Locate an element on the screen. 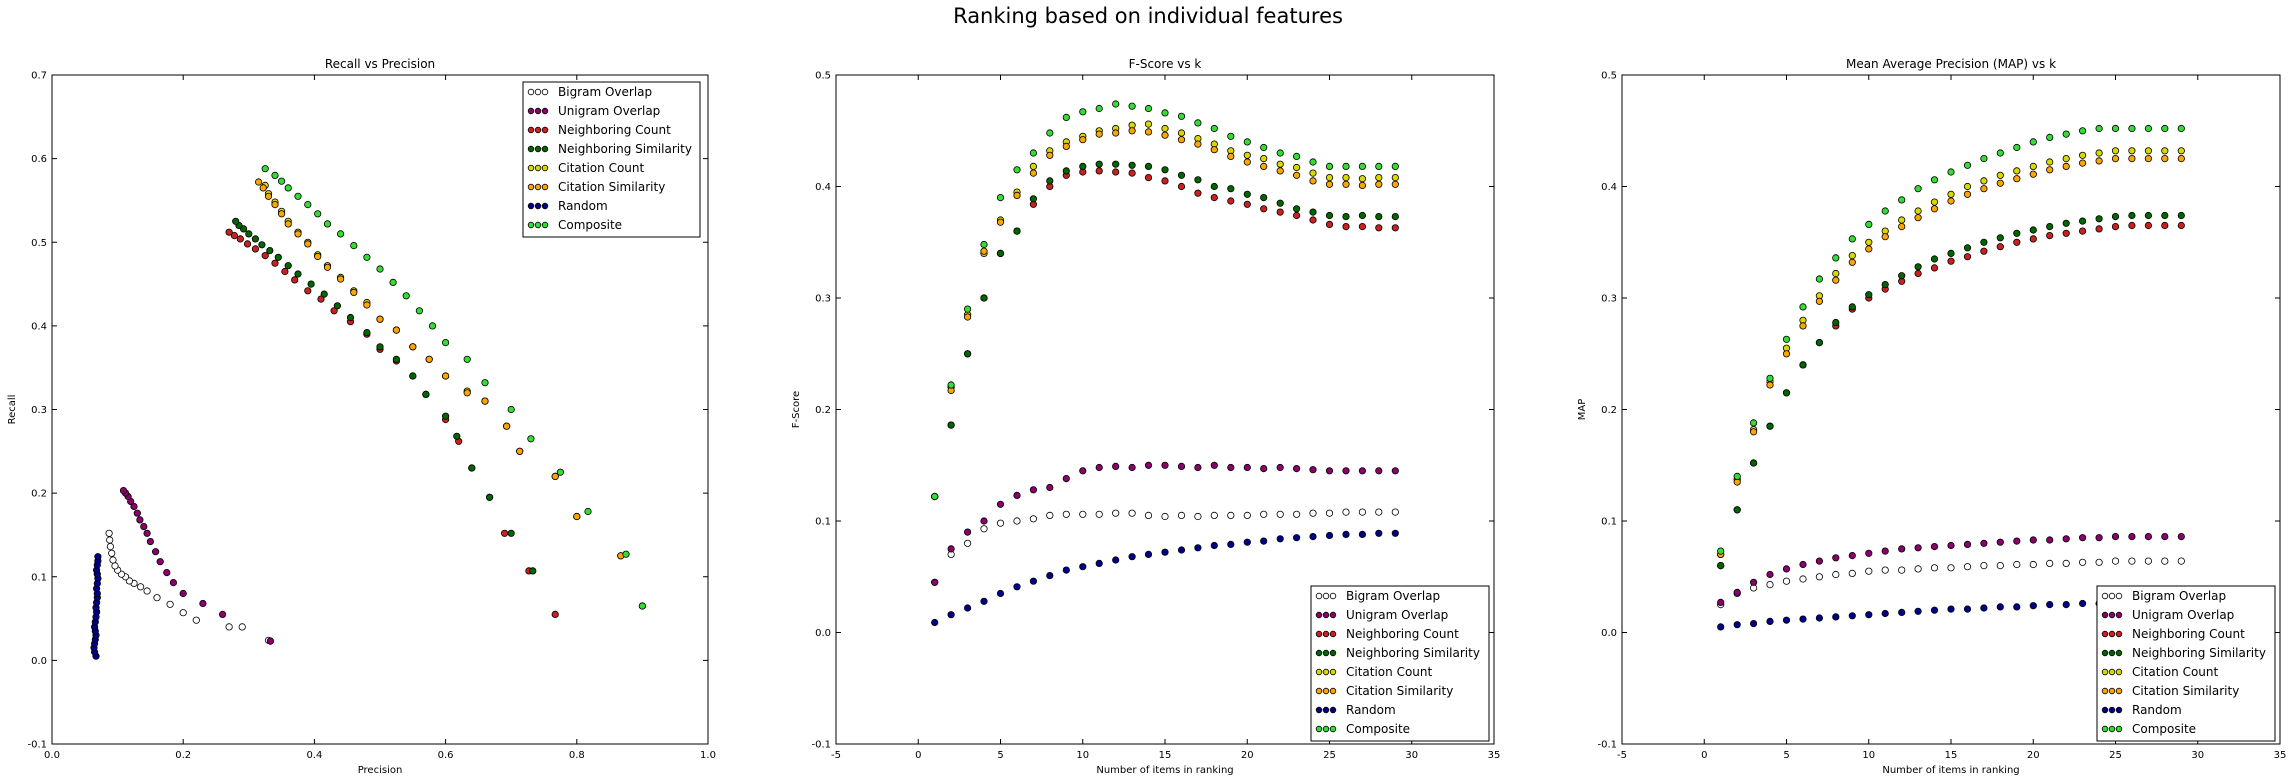 This screenshot has width=2296, height=782. panel-3-xtick-label: 20 is located at coordinates (2033, 755).